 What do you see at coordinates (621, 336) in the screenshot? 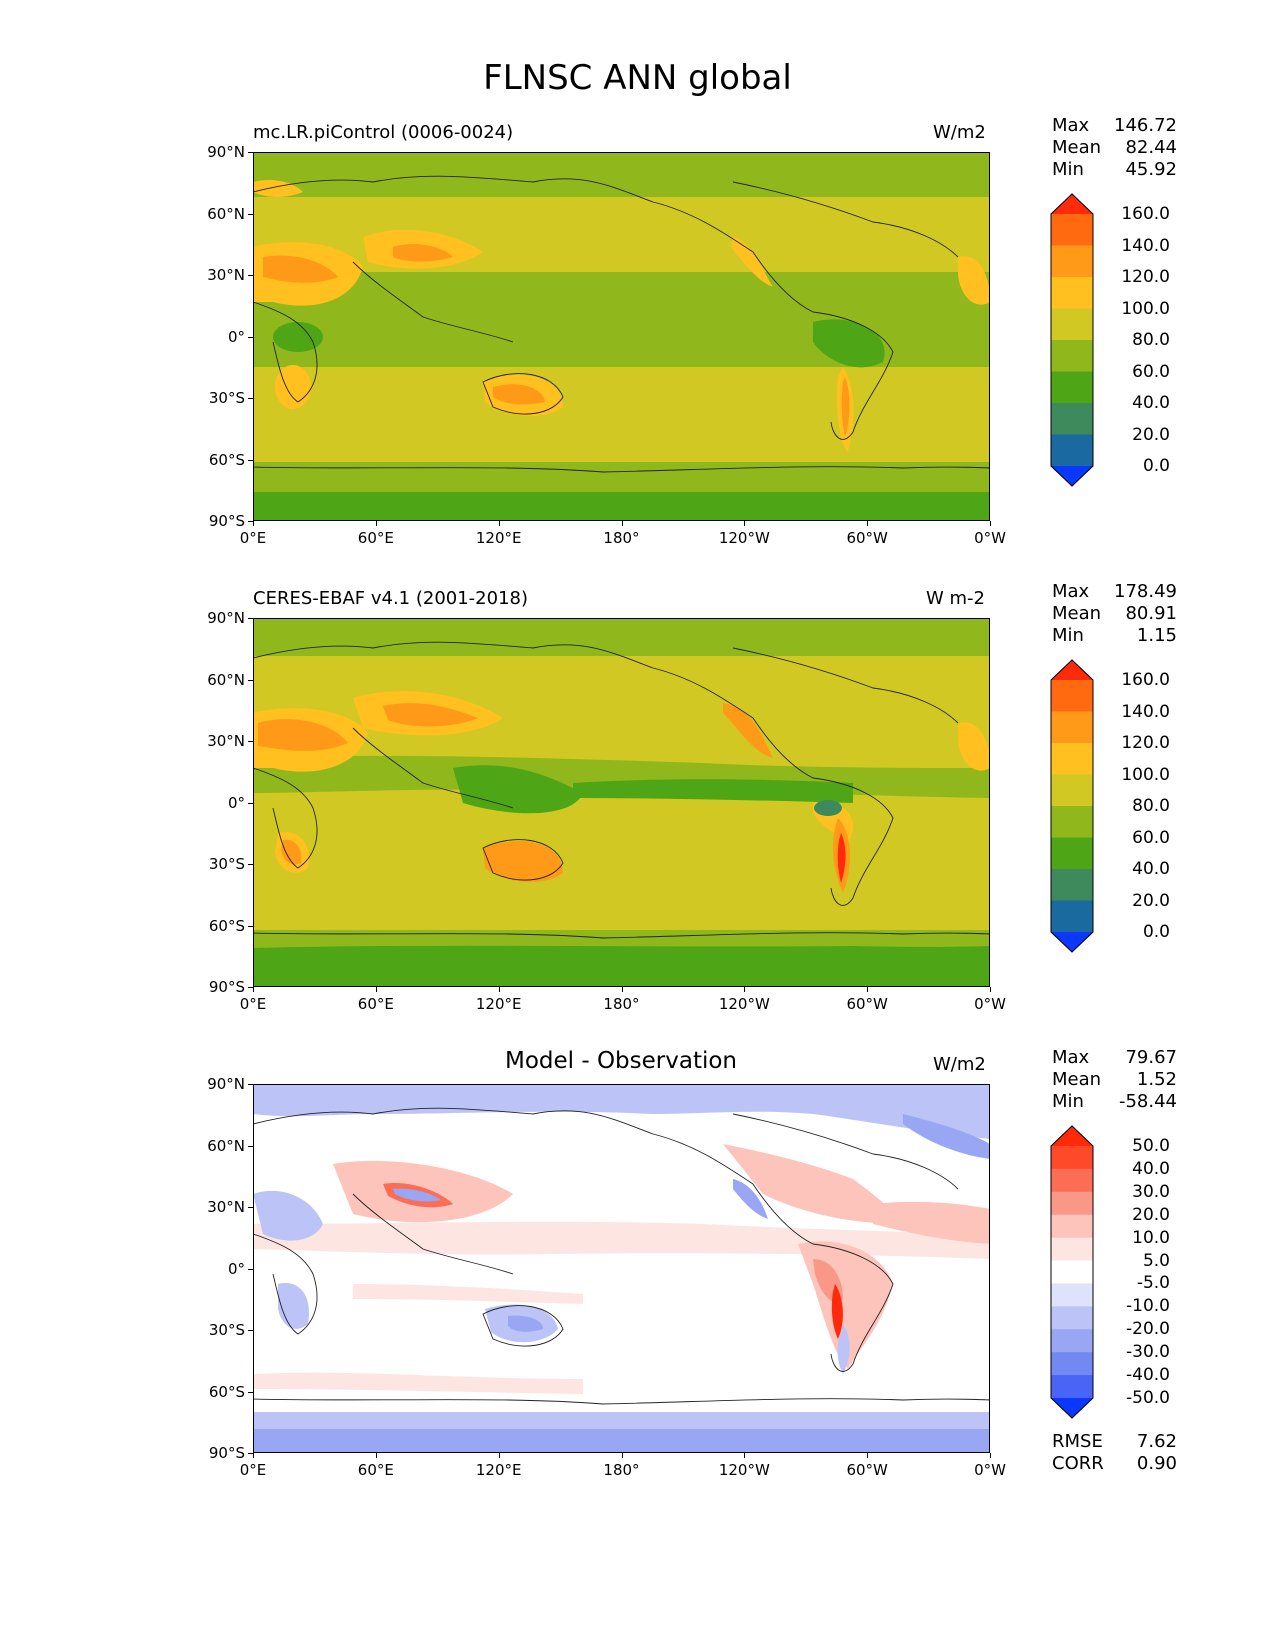
I see `map-model` at bounding box center [621, 336].